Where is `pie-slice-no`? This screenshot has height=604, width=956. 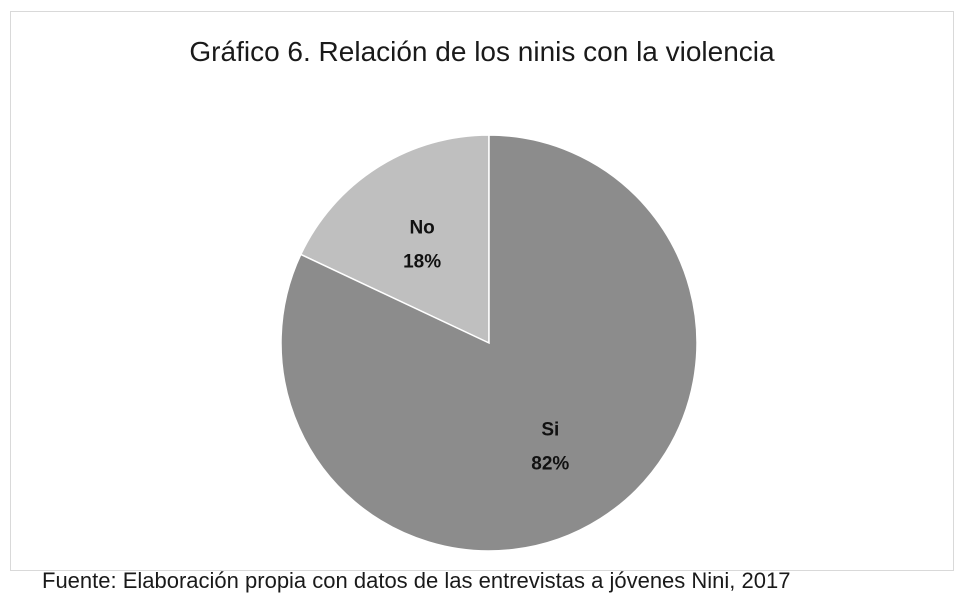 pie-slice-no is located at coordinates (394, 239).